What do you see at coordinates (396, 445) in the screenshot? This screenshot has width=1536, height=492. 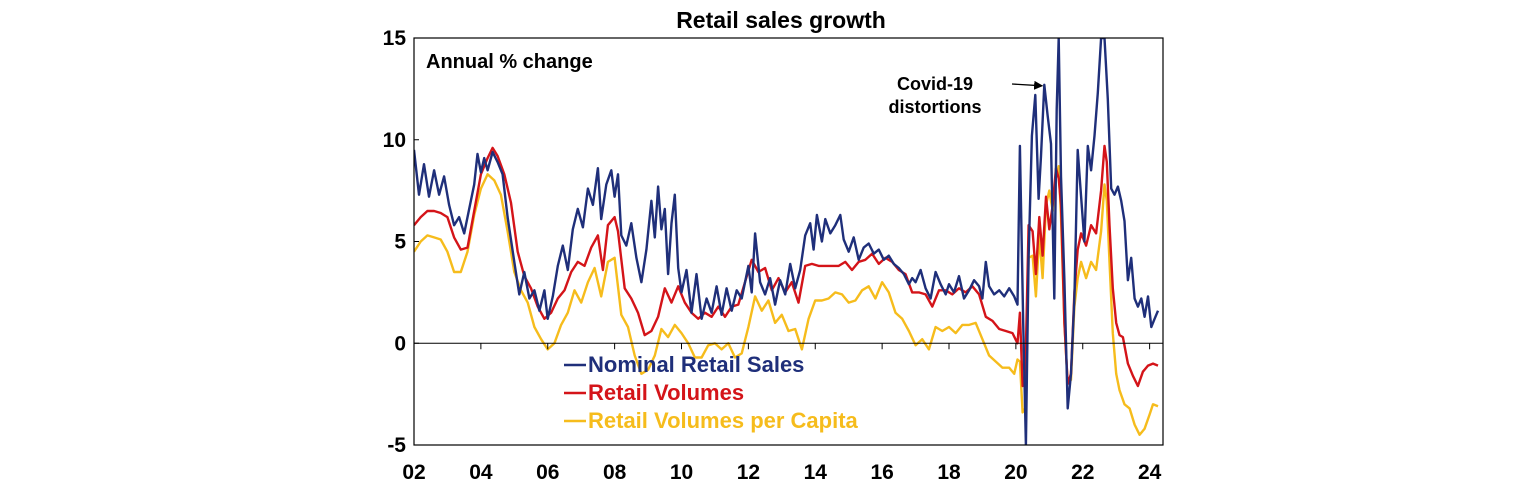 I see `y-tick-label: -5` at bounding box center [396, 445].